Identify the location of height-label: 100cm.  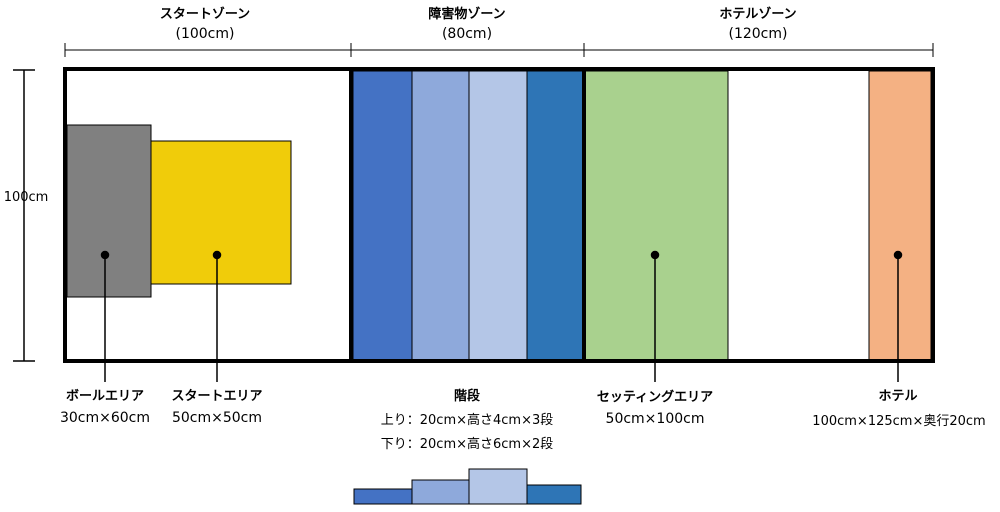
(26, 197).